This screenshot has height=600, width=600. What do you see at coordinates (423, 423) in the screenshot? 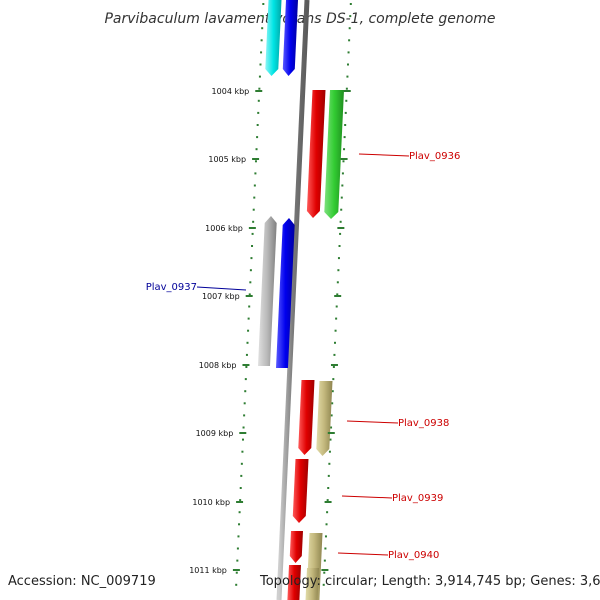
I see `gene-label: Plav_0938` at bounding box center [423, 423].